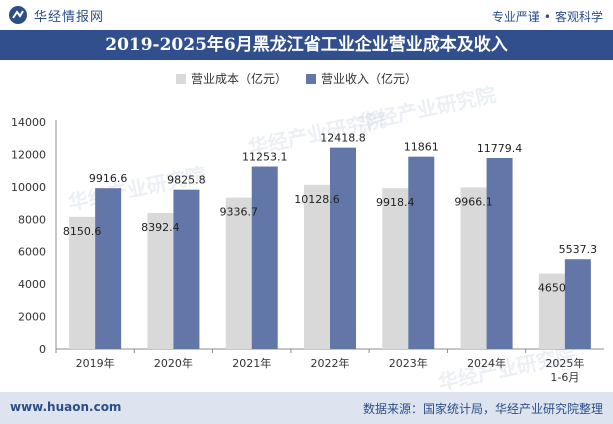 The height and width of the screenshot is (424, 613). Describe the element at coordinates (28, 122) in the screenshot. I see `y-tick-label-7: 14000` at that location.